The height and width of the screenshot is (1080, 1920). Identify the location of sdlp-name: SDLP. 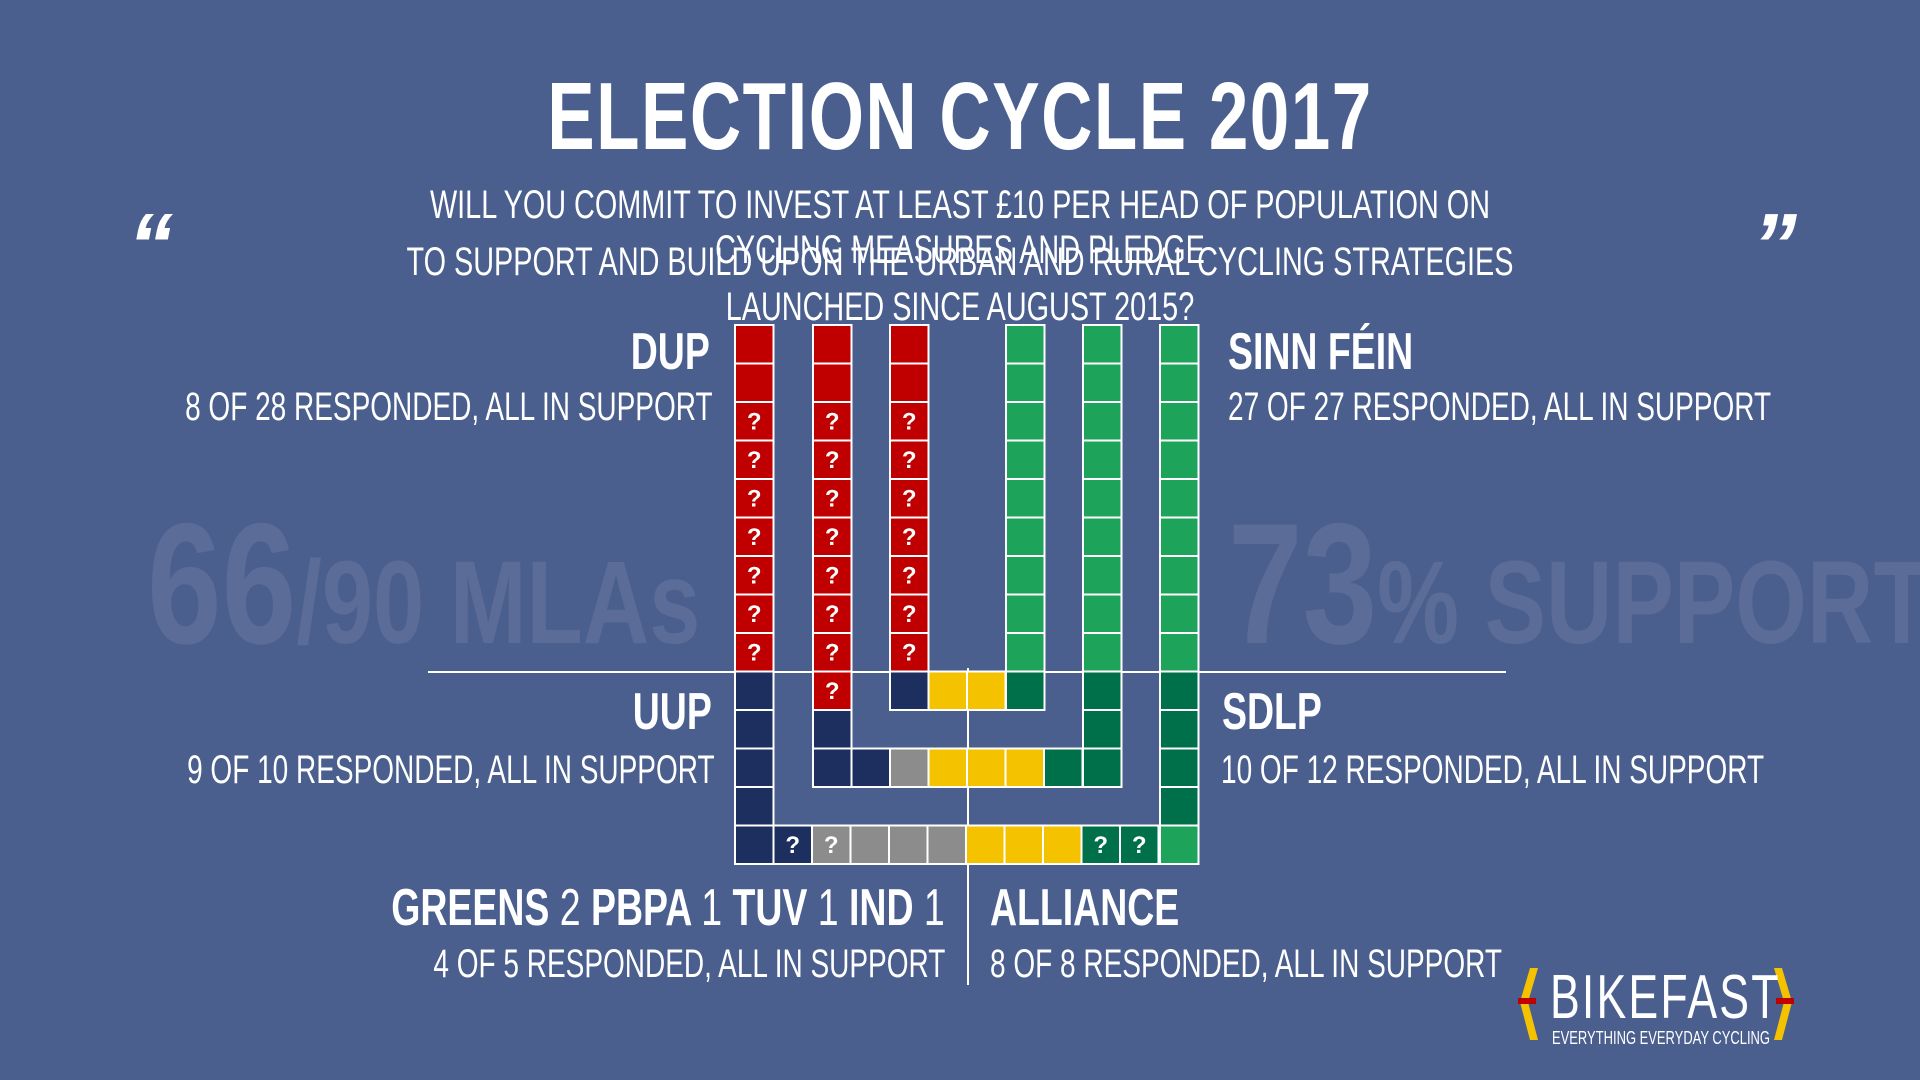
(1272, 712).